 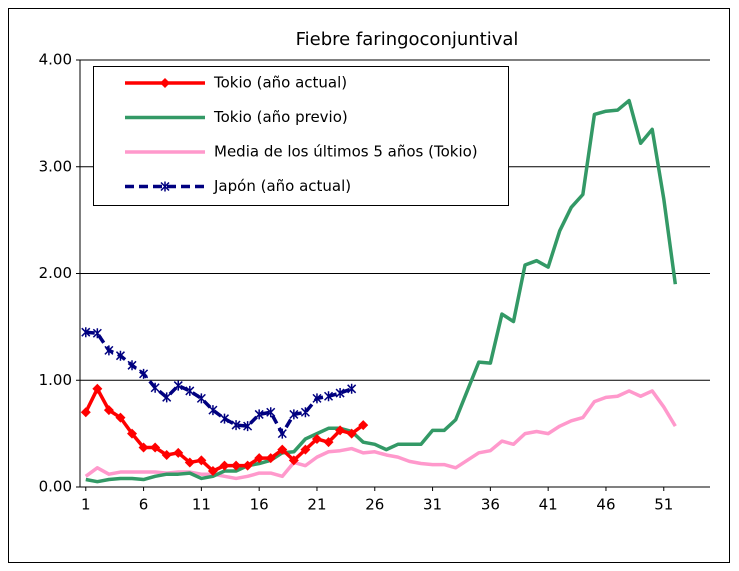 I want to click on y-tick-label: 2.00, so click(x=55, y=273).